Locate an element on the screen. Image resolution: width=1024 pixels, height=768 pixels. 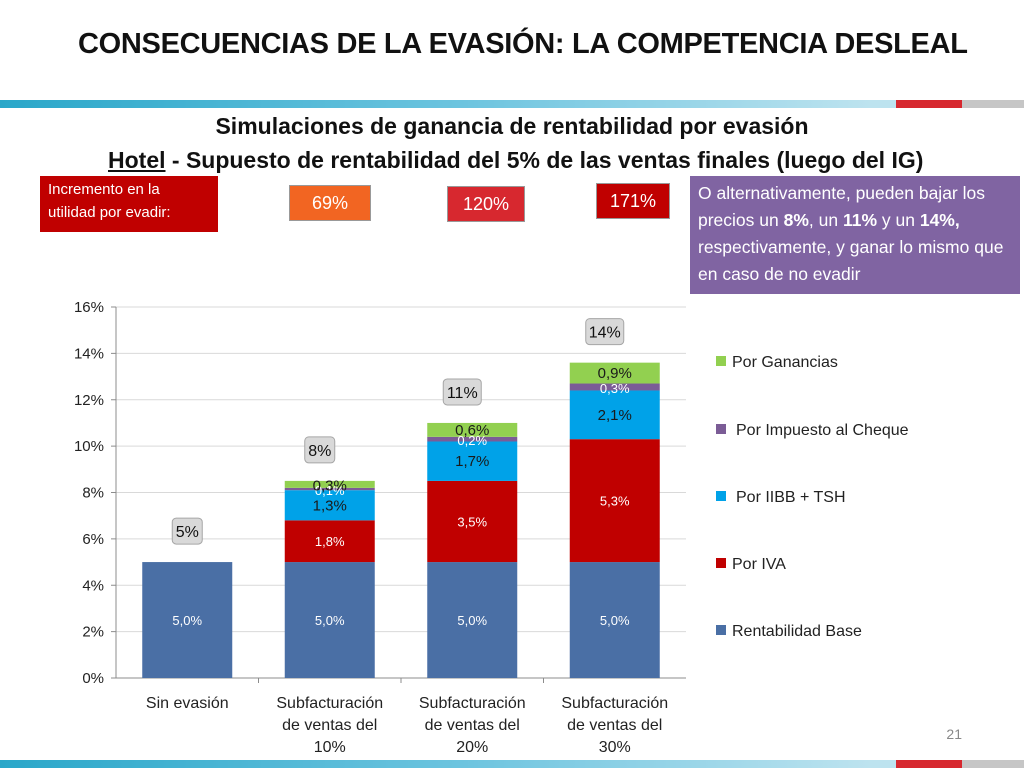
x-tick-label: Sin evasión is located at coordinates (187, 703).